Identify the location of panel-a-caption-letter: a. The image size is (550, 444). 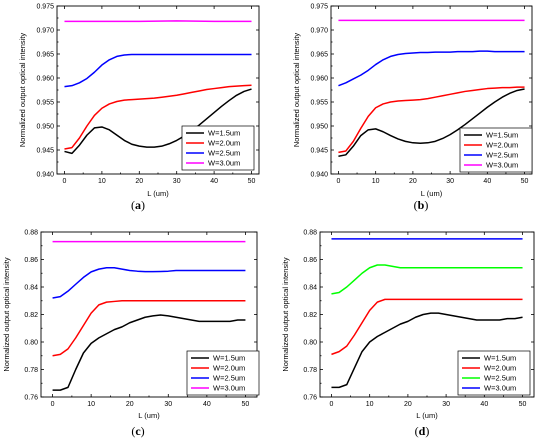
(138, 205).